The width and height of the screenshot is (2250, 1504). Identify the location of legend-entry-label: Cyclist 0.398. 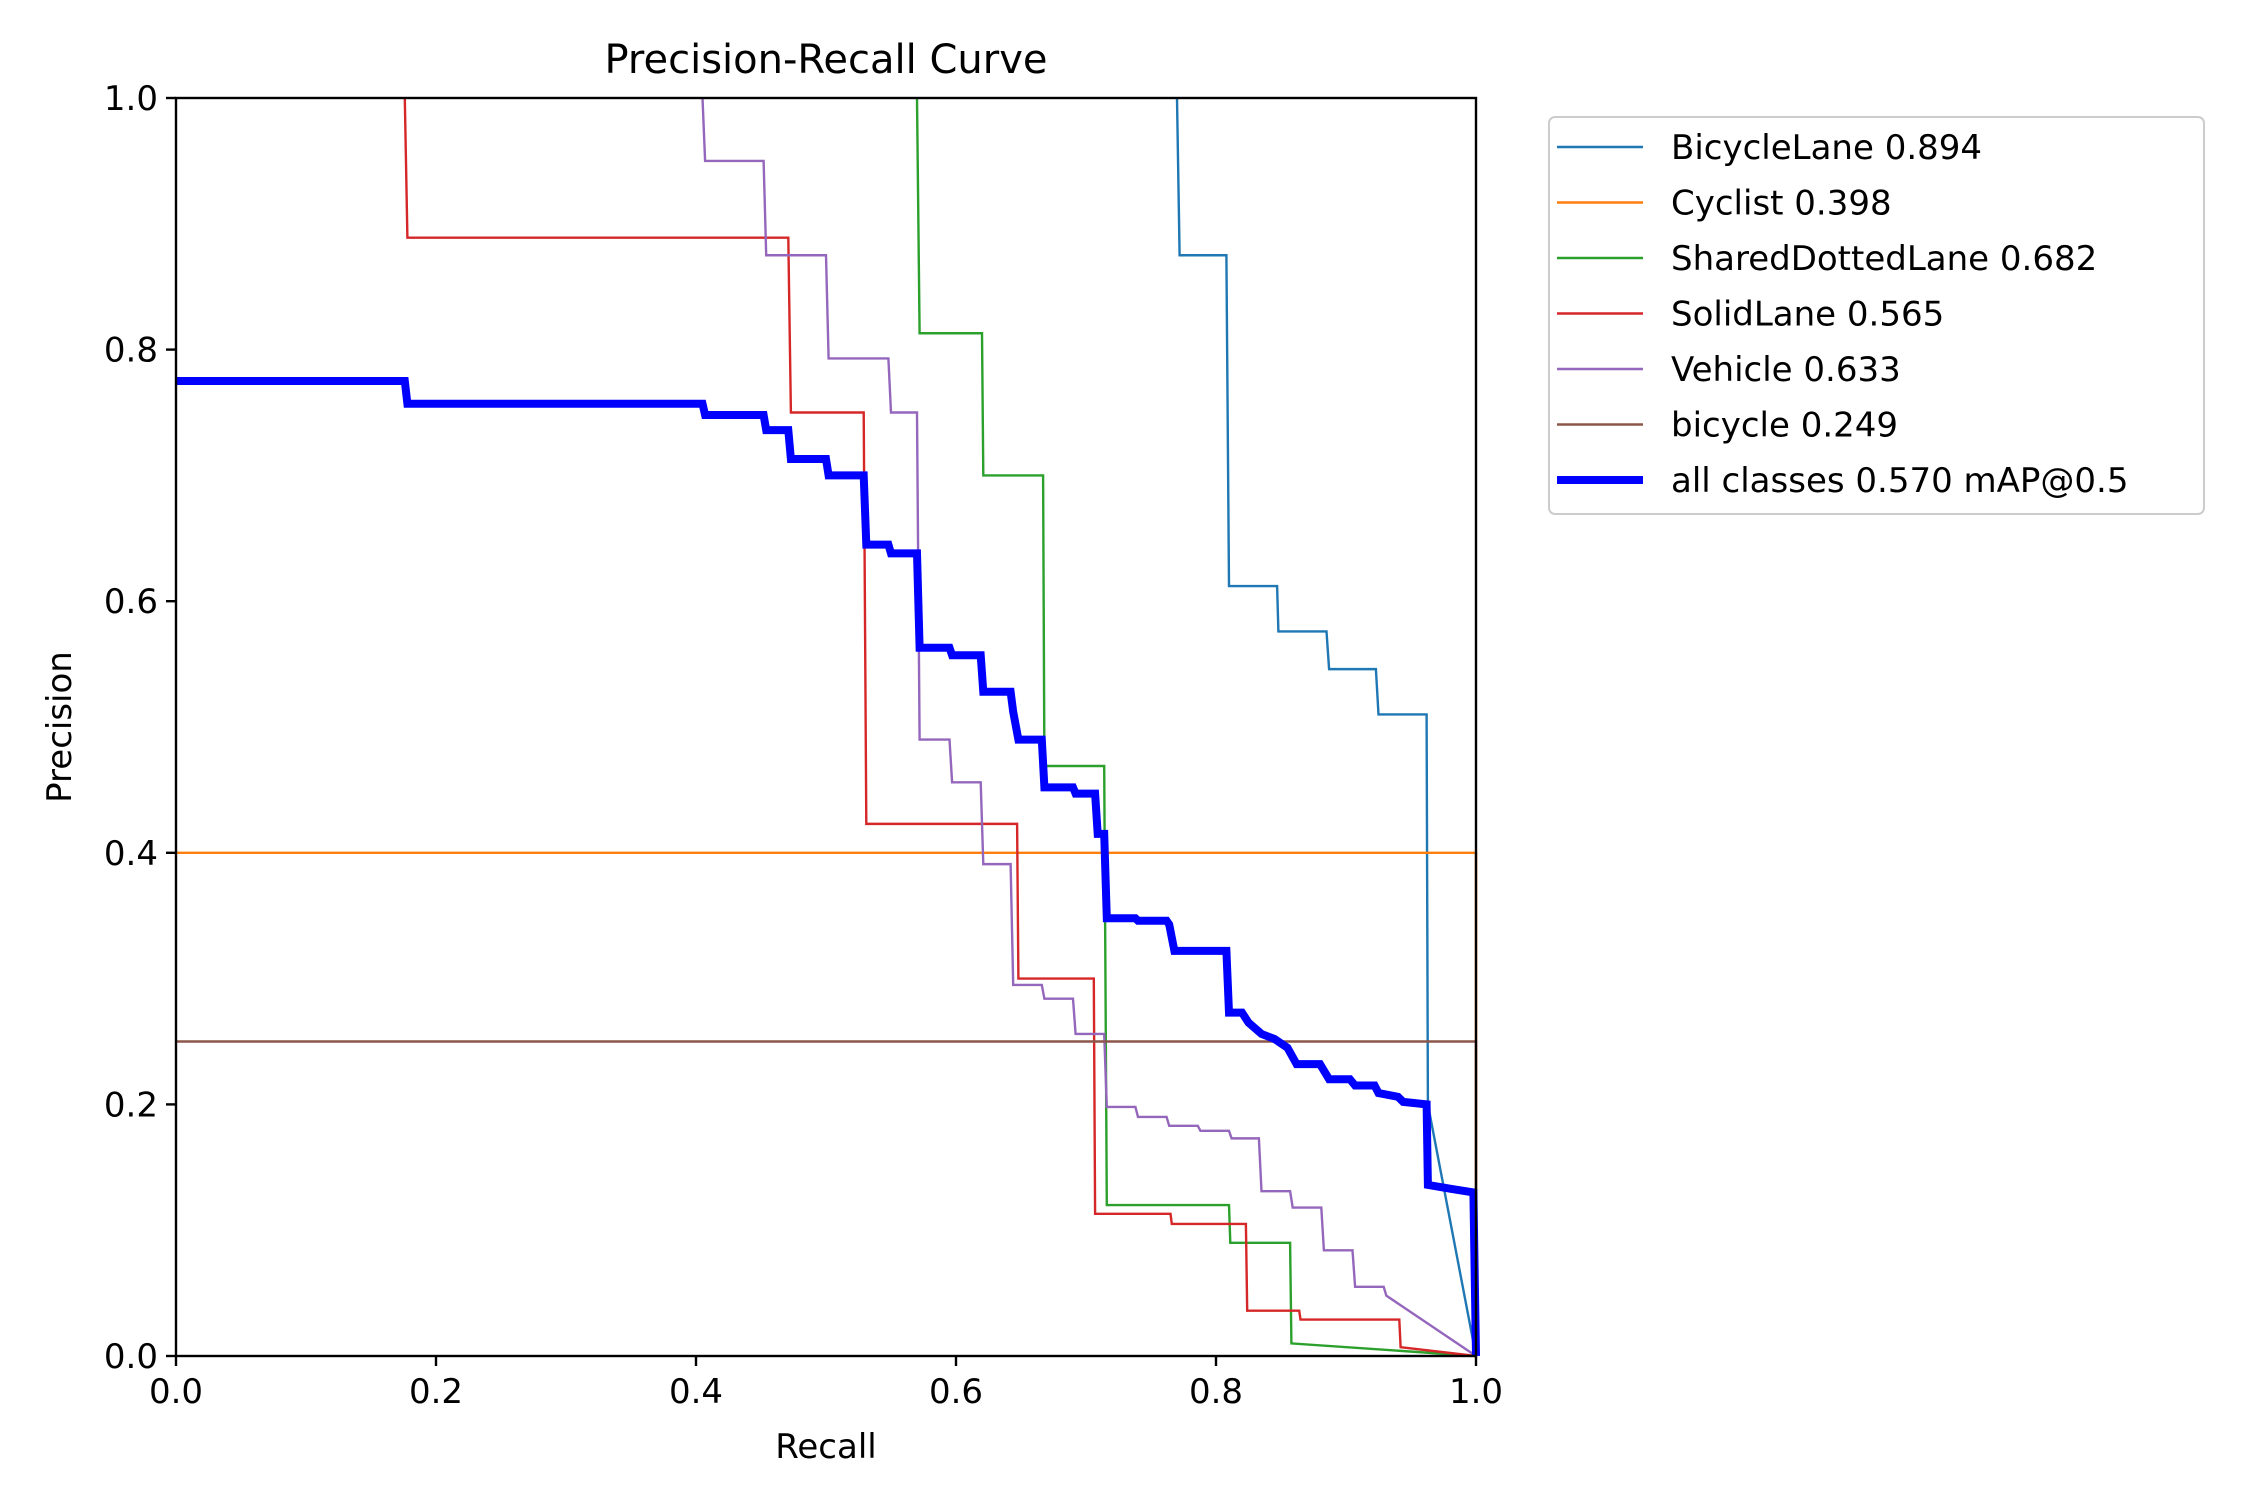
(1781, 204).